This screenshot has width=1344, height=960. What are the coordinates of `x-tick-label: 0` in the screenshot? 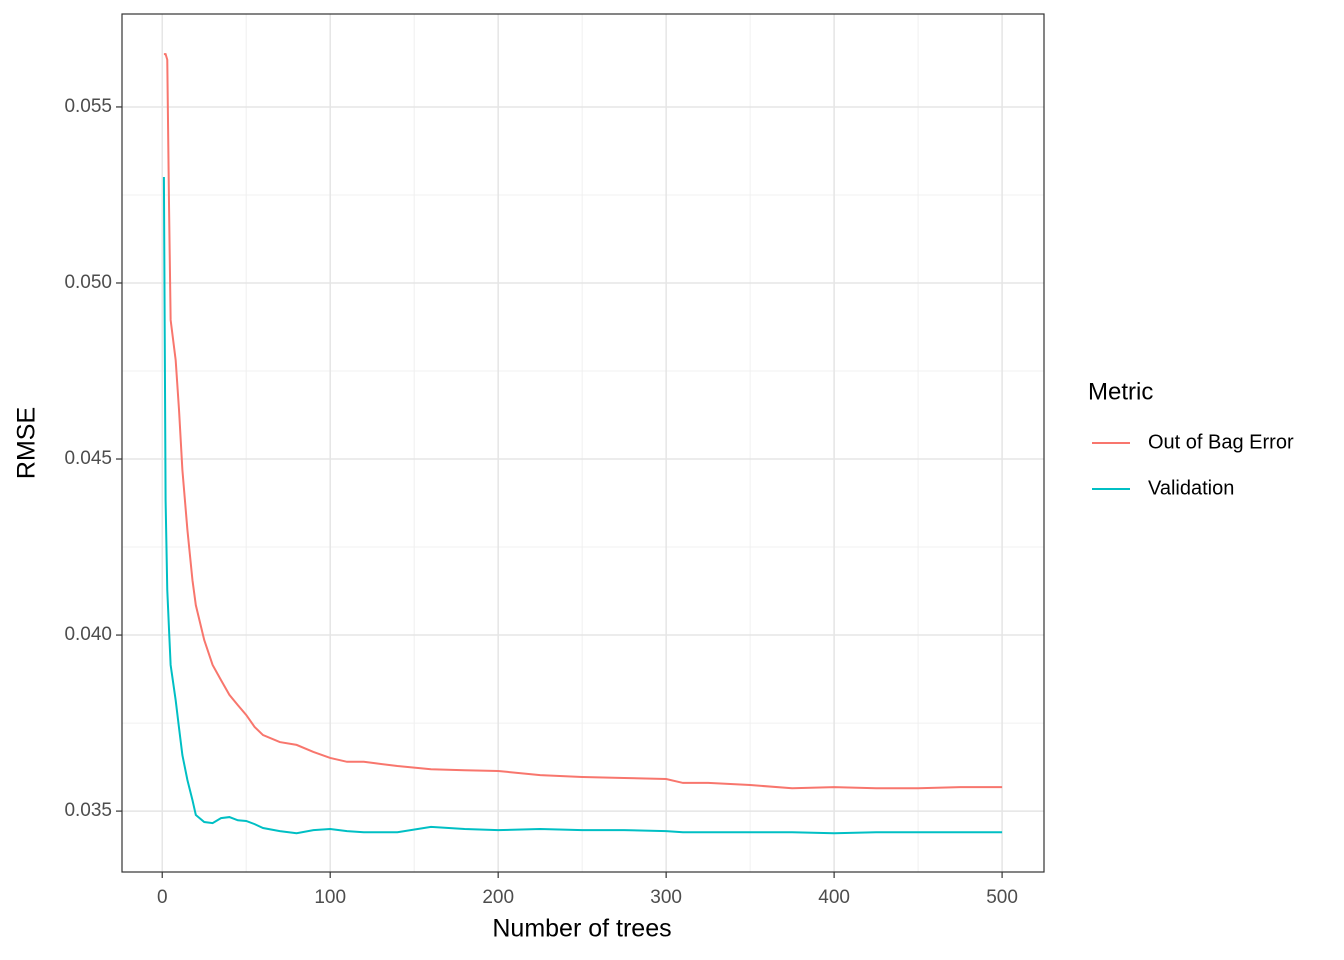 It's located at (162, 897).